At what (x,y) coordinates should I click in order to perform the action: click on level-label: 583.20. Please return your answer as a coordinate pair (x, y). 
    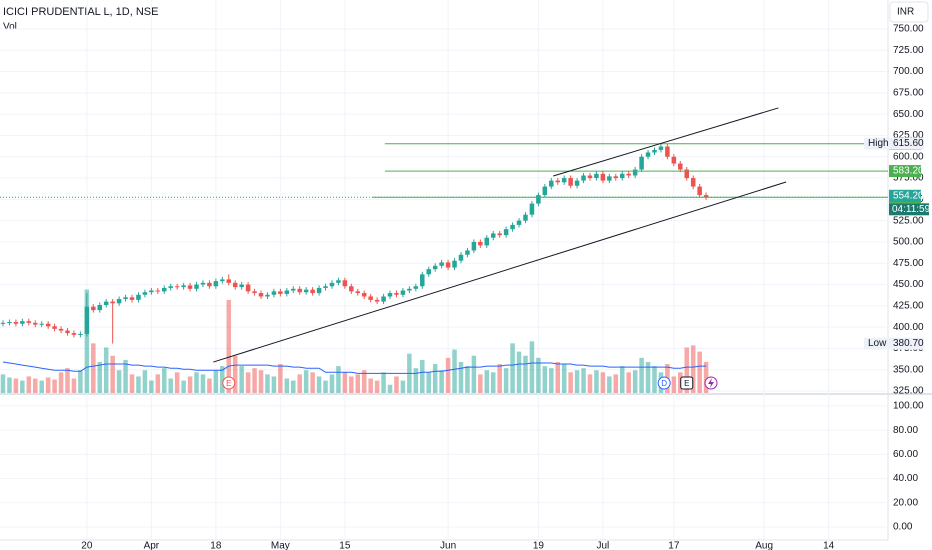
    Looking at the image, I should click on (908, 171).